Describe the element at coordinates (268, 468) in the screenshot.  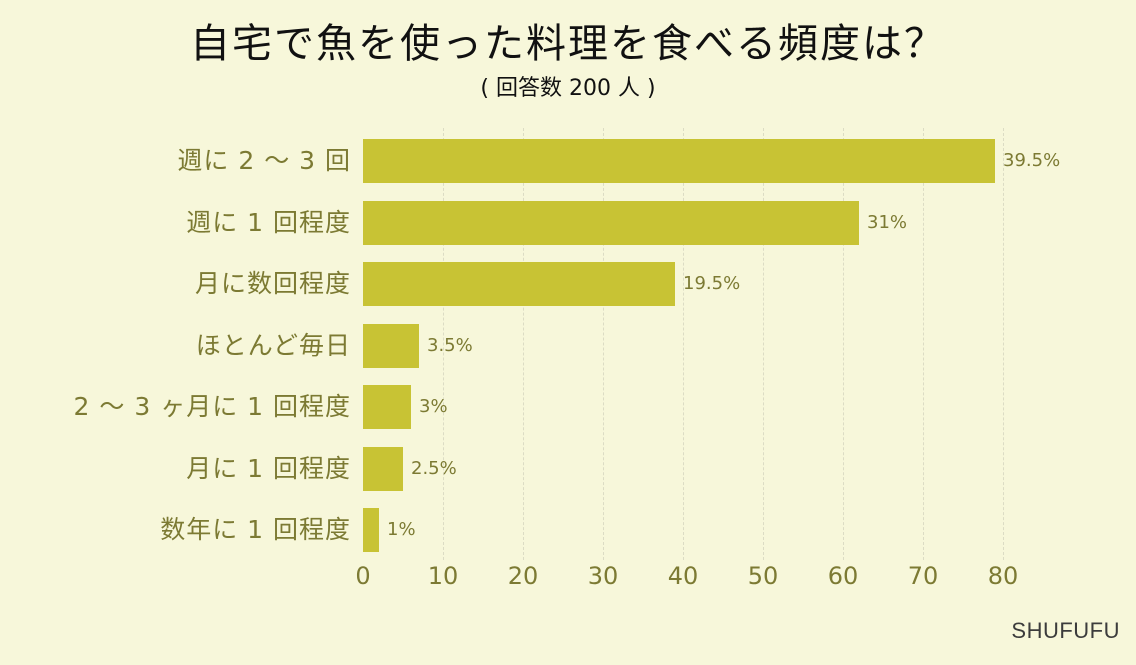
I see `category-label: 月に 1 回程度` at that location.